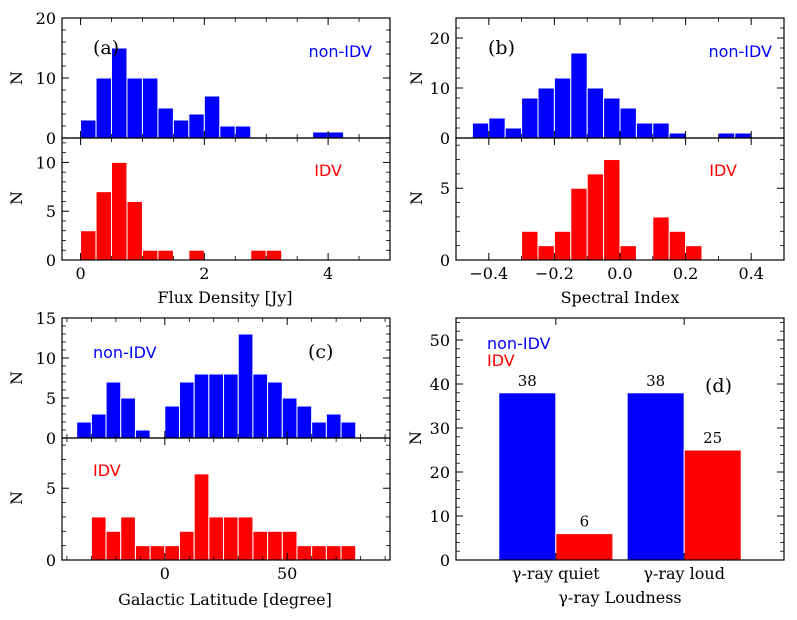  Describe the element at coordinates (225, 599) in the screenshot. I see `panel-c-xlabel: Galactic Latitude [degree]` at that location.